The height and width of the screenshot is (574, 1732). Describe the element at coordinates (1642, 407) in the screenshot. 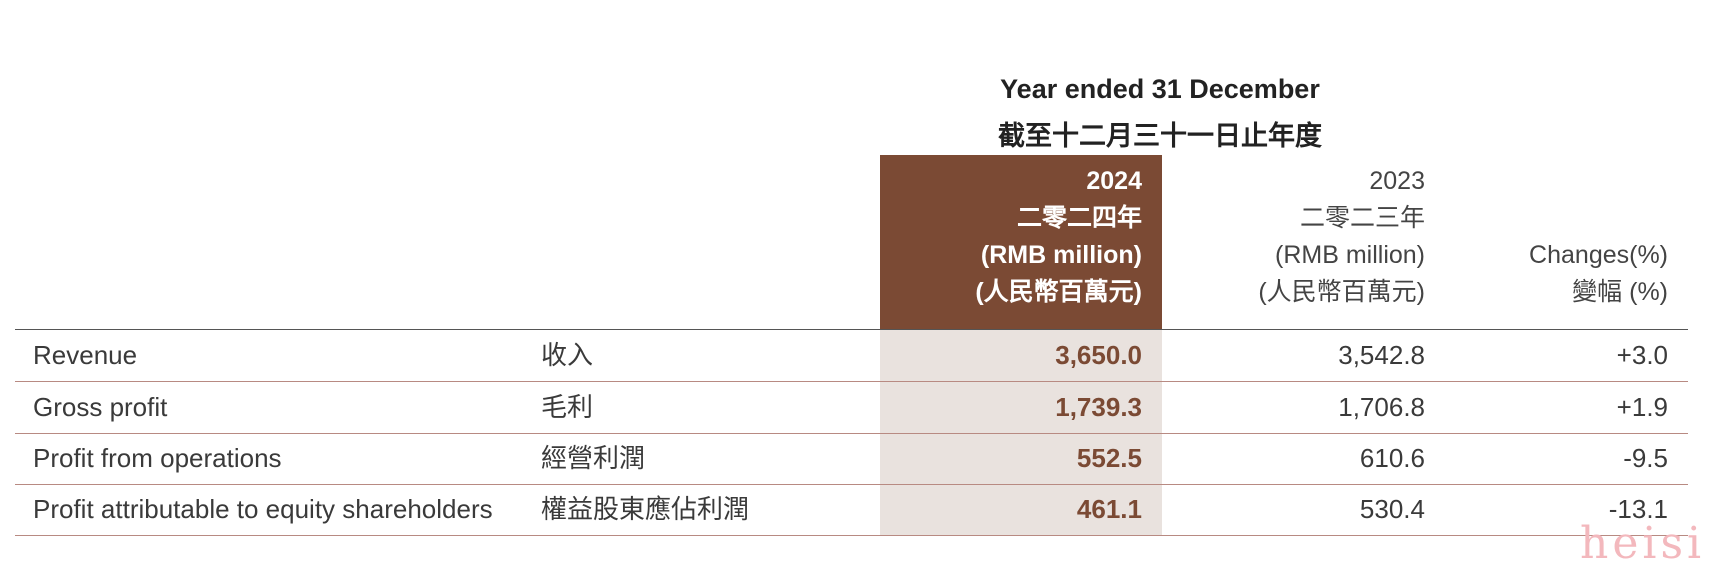

I see `value-change: +1.9` at that location.